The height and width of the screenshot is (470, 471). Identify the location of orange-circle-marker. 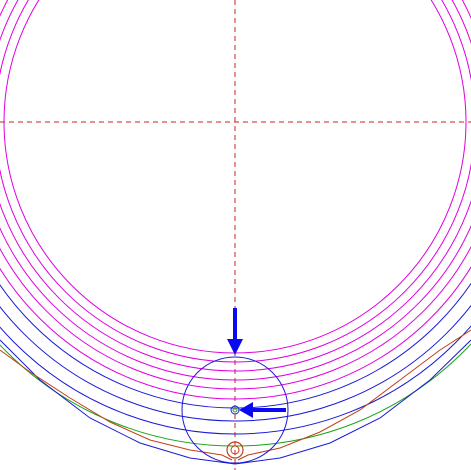
(235, 450).